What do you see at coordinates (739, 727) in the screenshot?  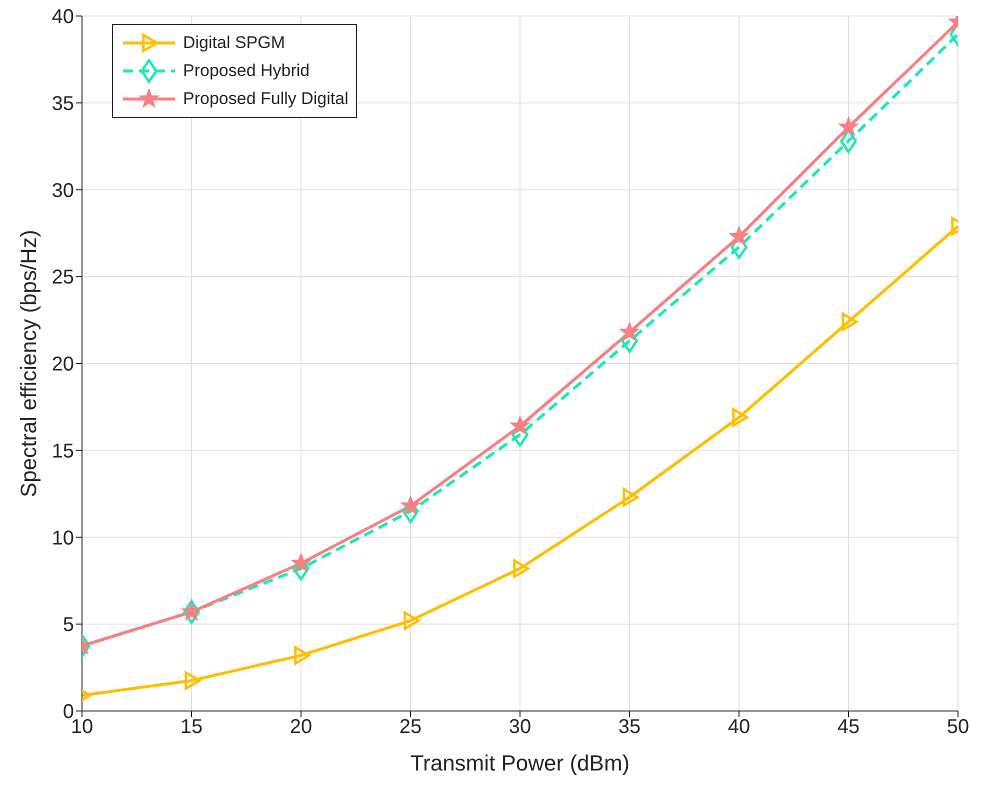 I see `x-tick-label: 40` at bounding box center [739, 727].